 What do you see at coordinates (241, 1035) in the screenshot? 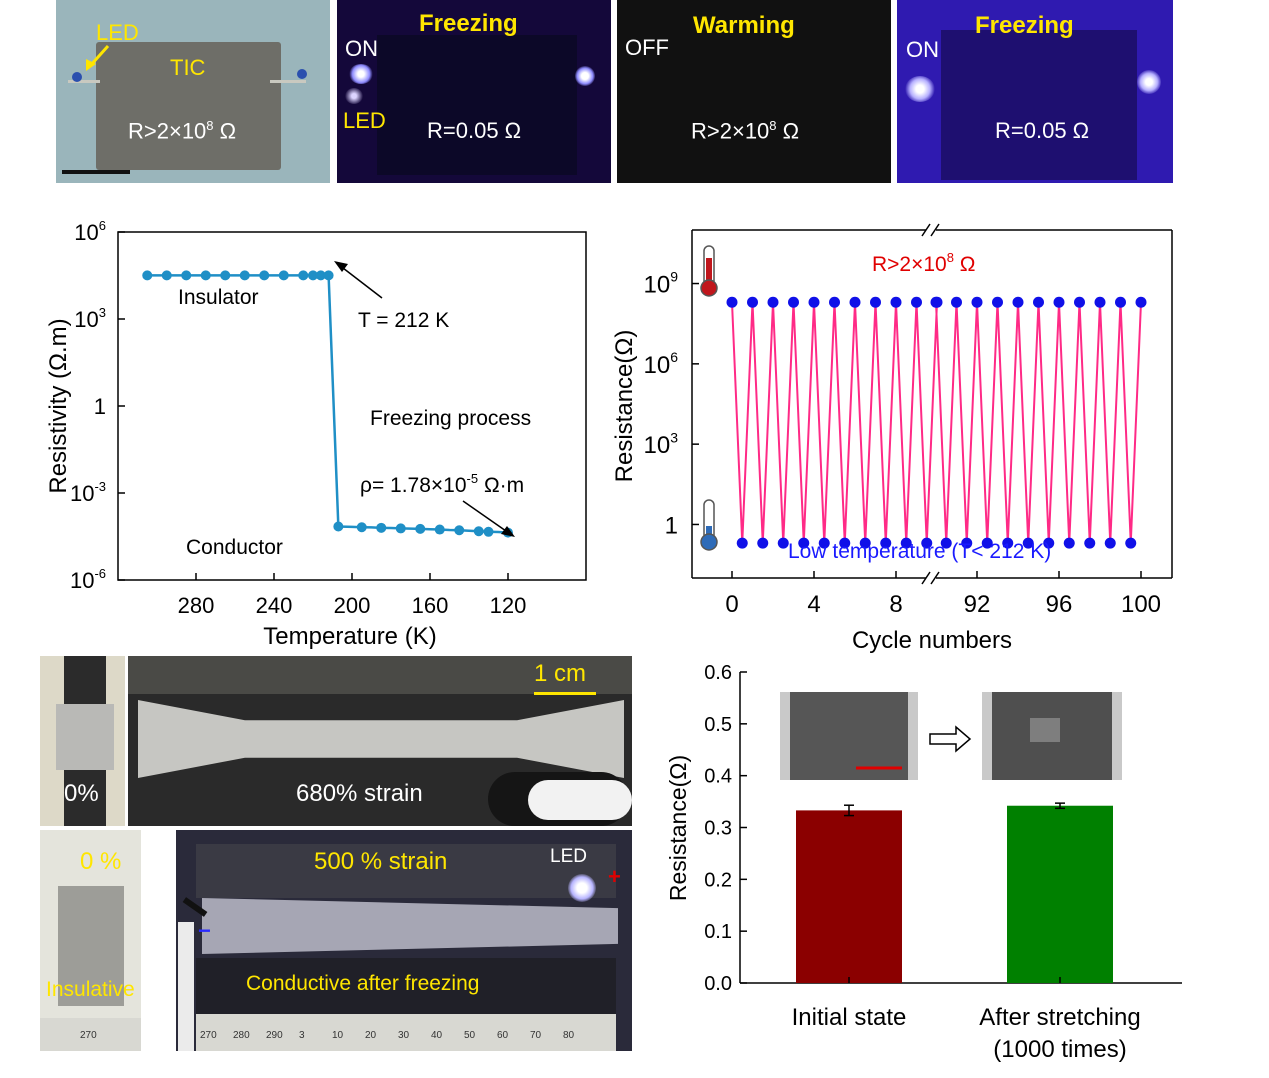
I see `ruler-tick: 280` at bounding box center [241, 1035].